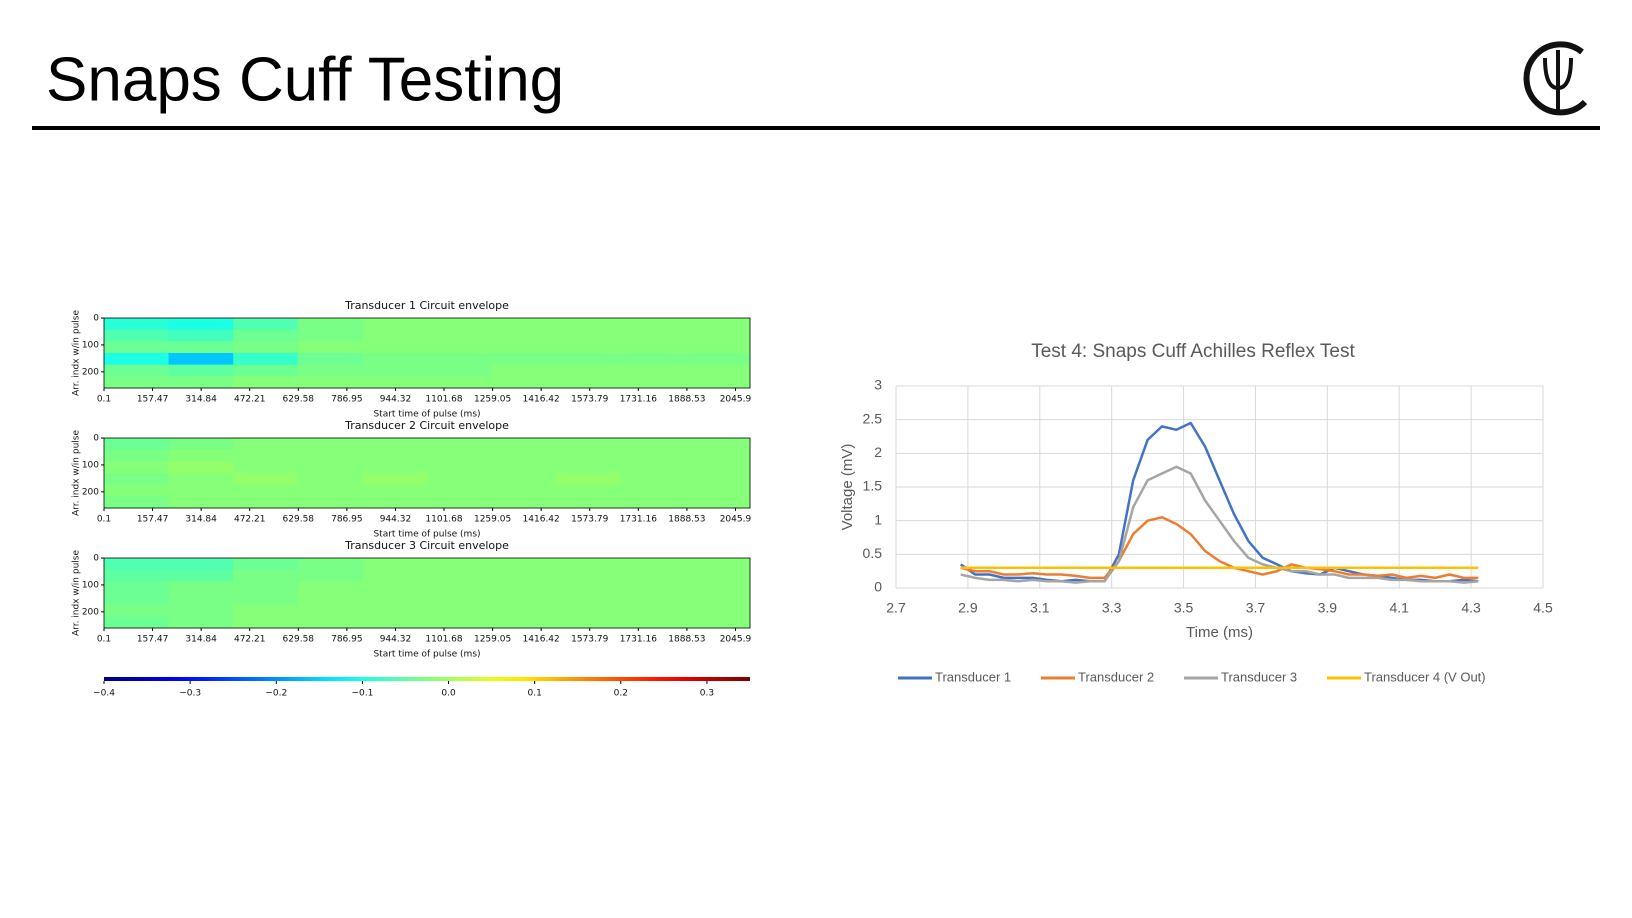  I want to click on x-axis-label: Start time of pulse (ms), so click(426, 415).